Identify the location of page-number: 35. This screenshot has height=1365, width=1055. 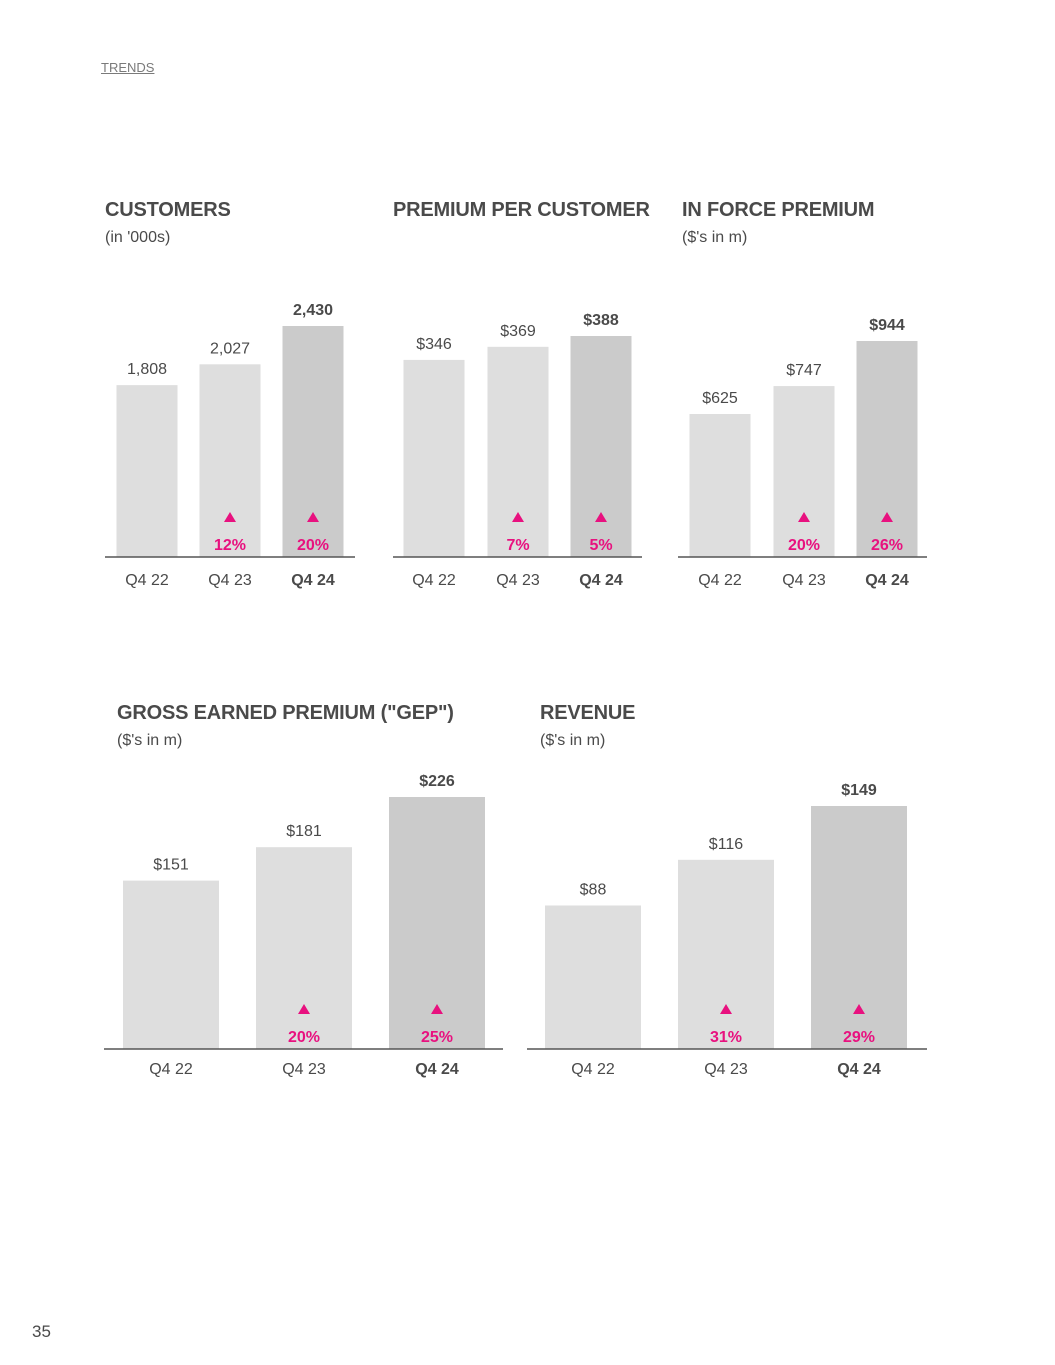
(41, 1331).